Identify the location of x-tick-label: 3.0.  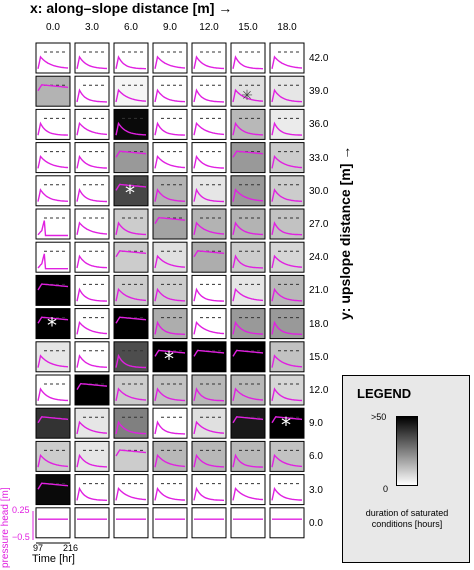
(92, 27).